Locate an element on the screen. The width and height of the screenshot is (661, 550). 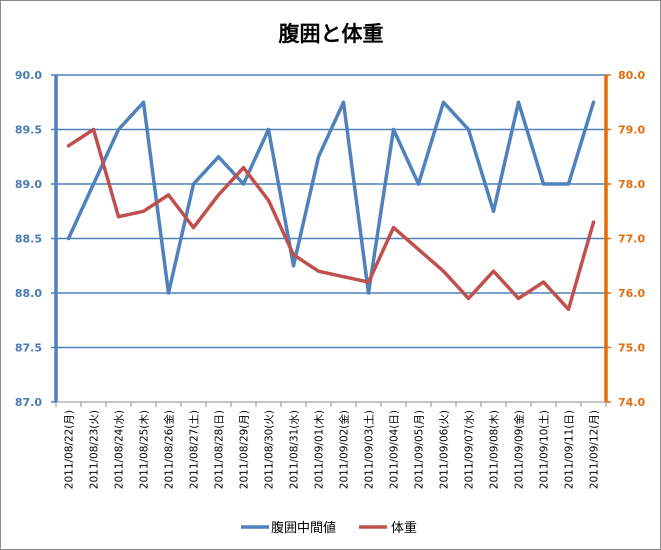
x-tick-label: 2011/08/31(水) is located at coordinates (295, 449).